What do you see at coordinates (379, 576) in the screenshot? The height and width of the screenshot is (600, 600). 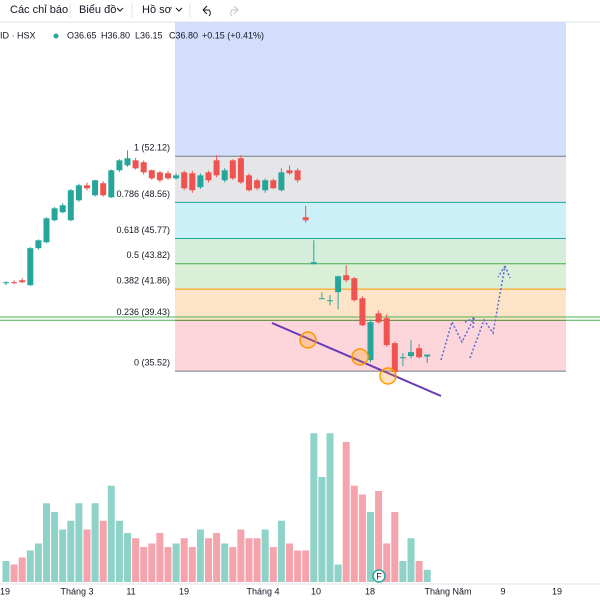 I see `event-marker` at bounding box center [379, 576].